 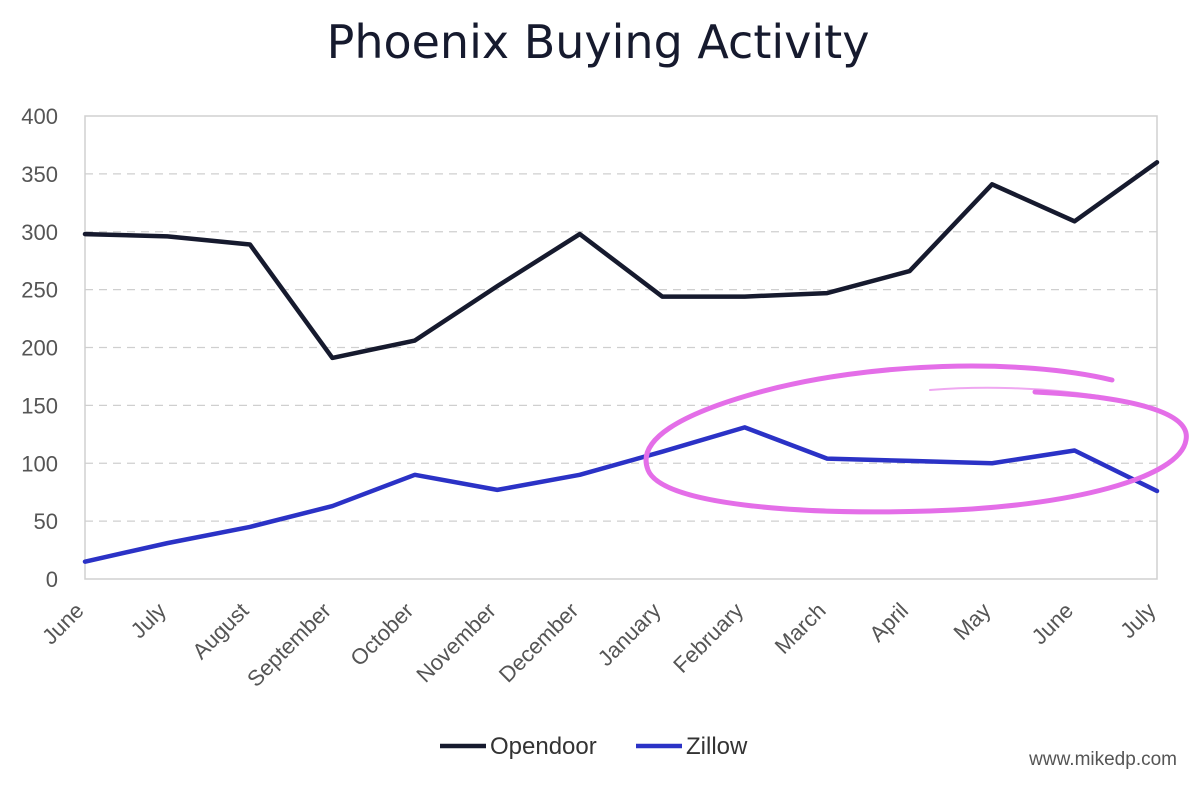 I want to click on x-tick-label: November, so click(x=455, y=642).